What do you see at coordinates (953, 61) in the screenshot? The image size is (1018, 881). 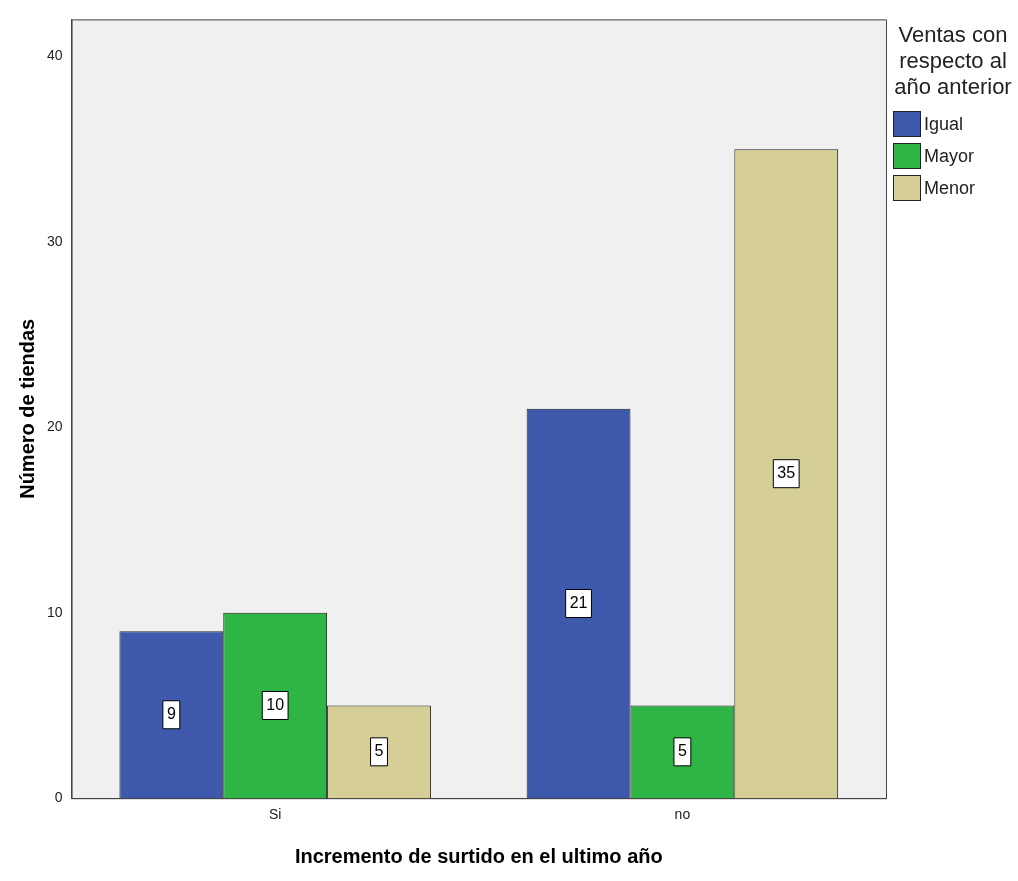 I see `legend-title: Ventas con respecto al año anterior` at bounding box center [953, 61].